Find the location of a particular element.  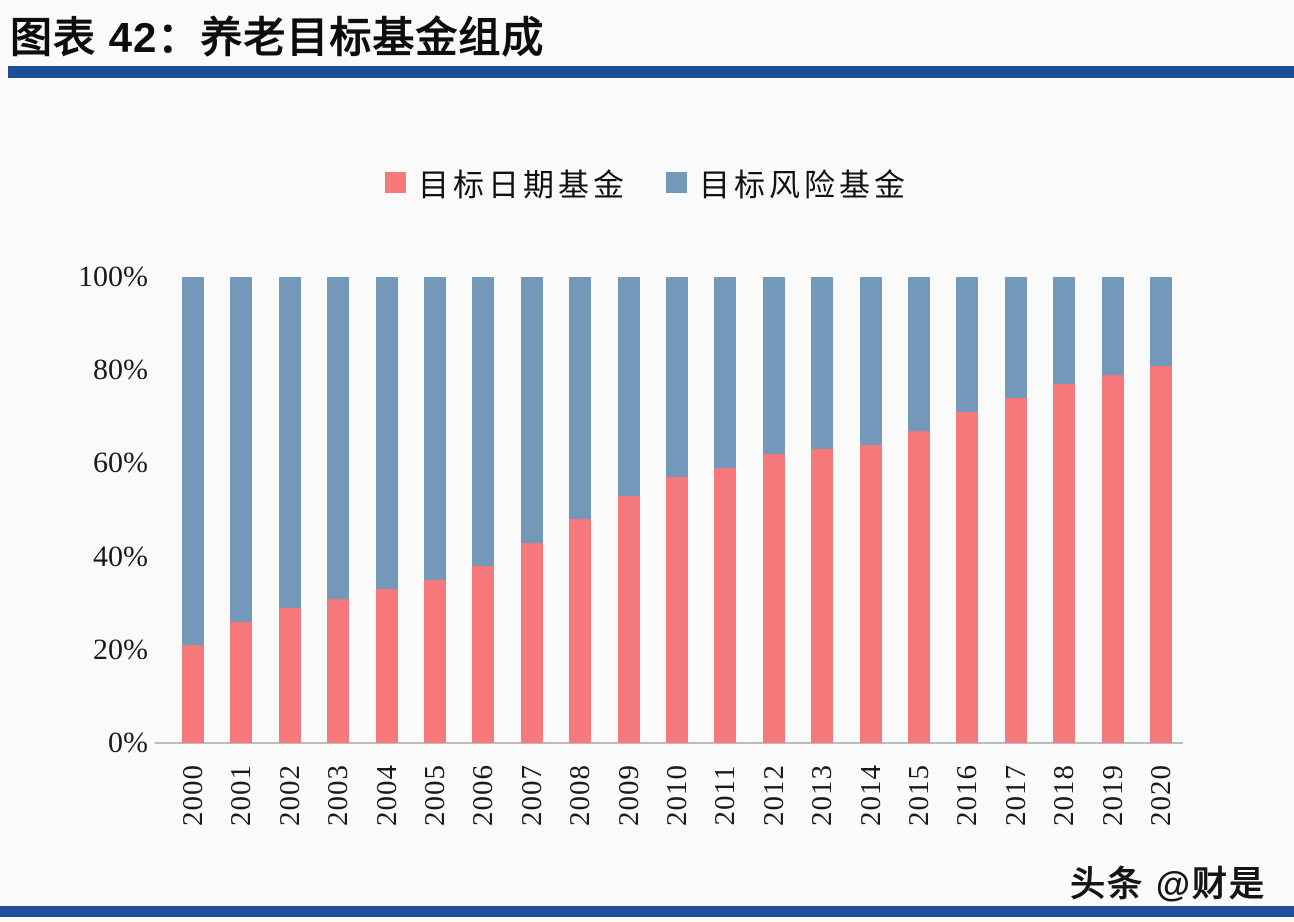

segment-target-risk-2000 is located at coordinates (193, 461).